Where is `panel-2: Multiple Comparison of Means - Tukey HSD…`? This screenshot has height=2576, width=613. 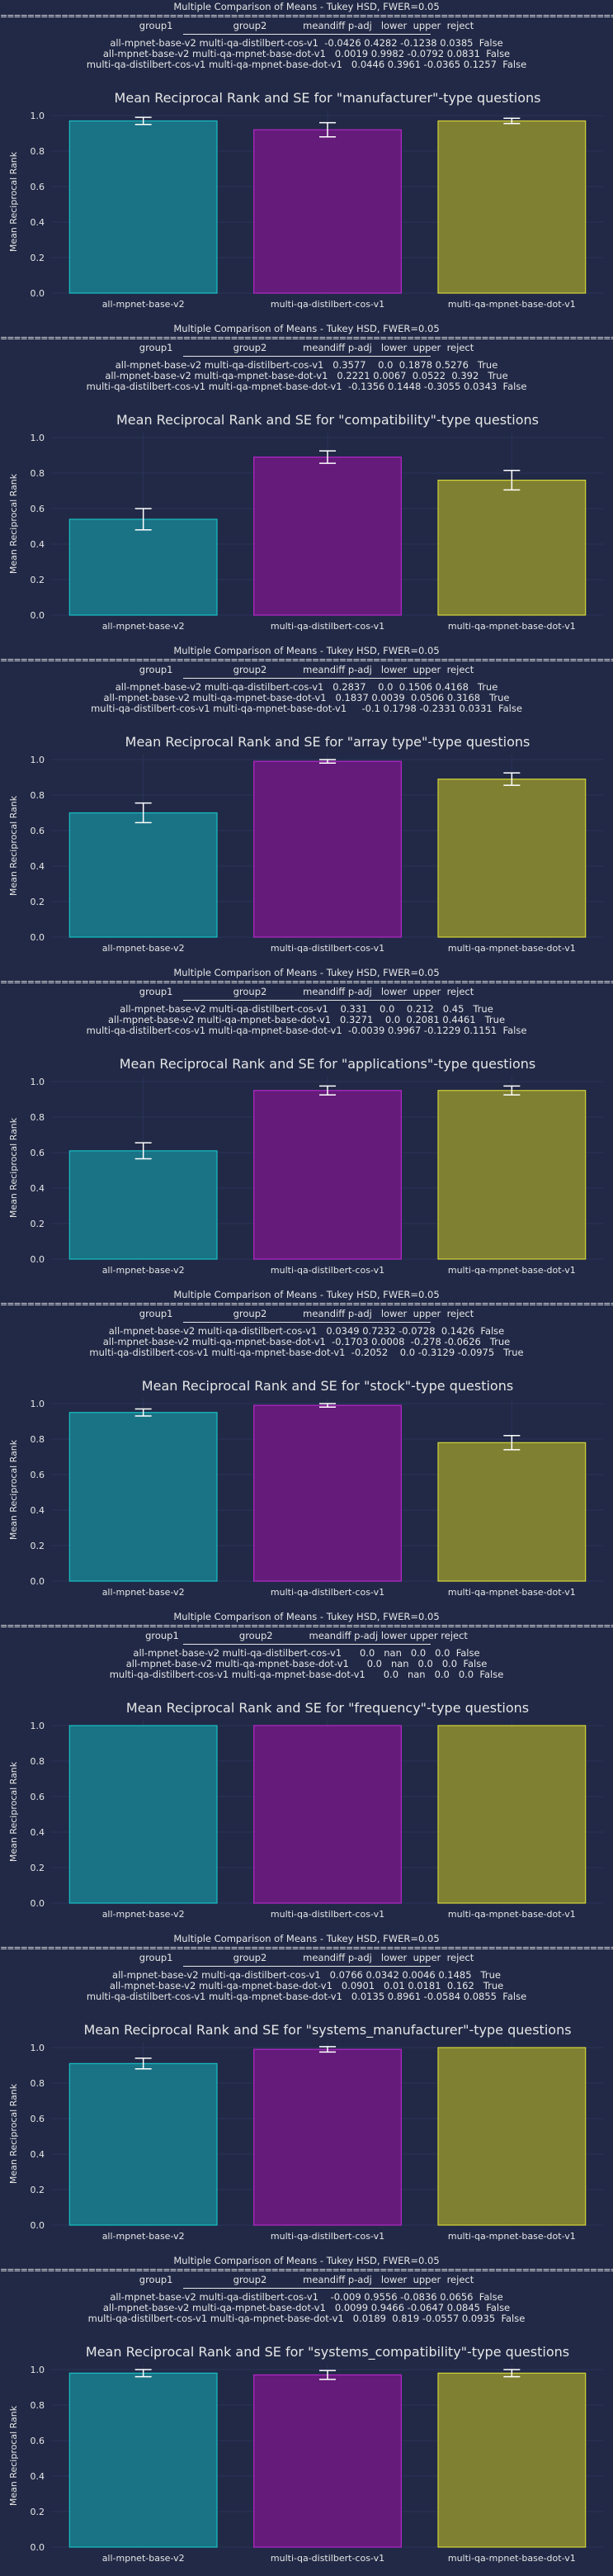 panel-2: Multiple Comparison of Means - Tukey HSD… is located at coordinates (306, 483).